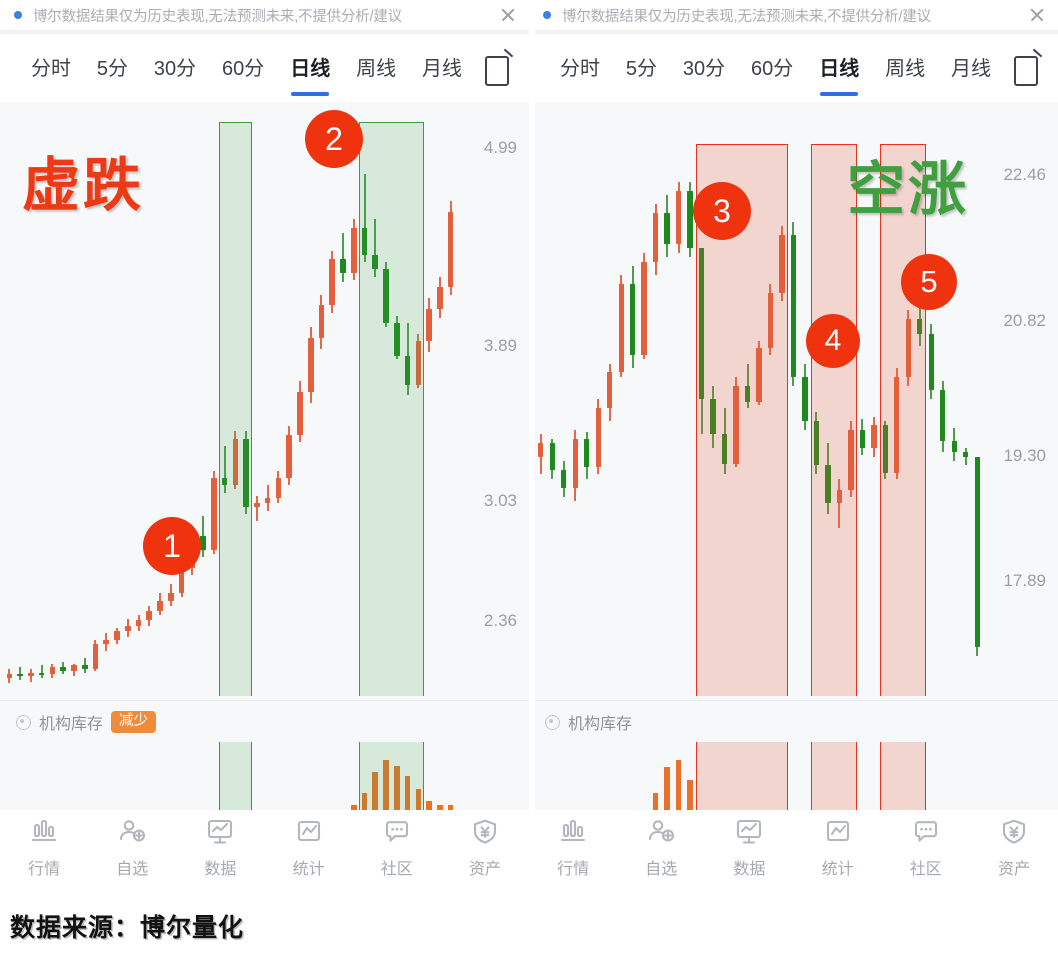 This screenshot has height=966, width=1058. Describe the element at coordinates (18, 15) in the screenshot. I see `banner-dot-icon` at that location.